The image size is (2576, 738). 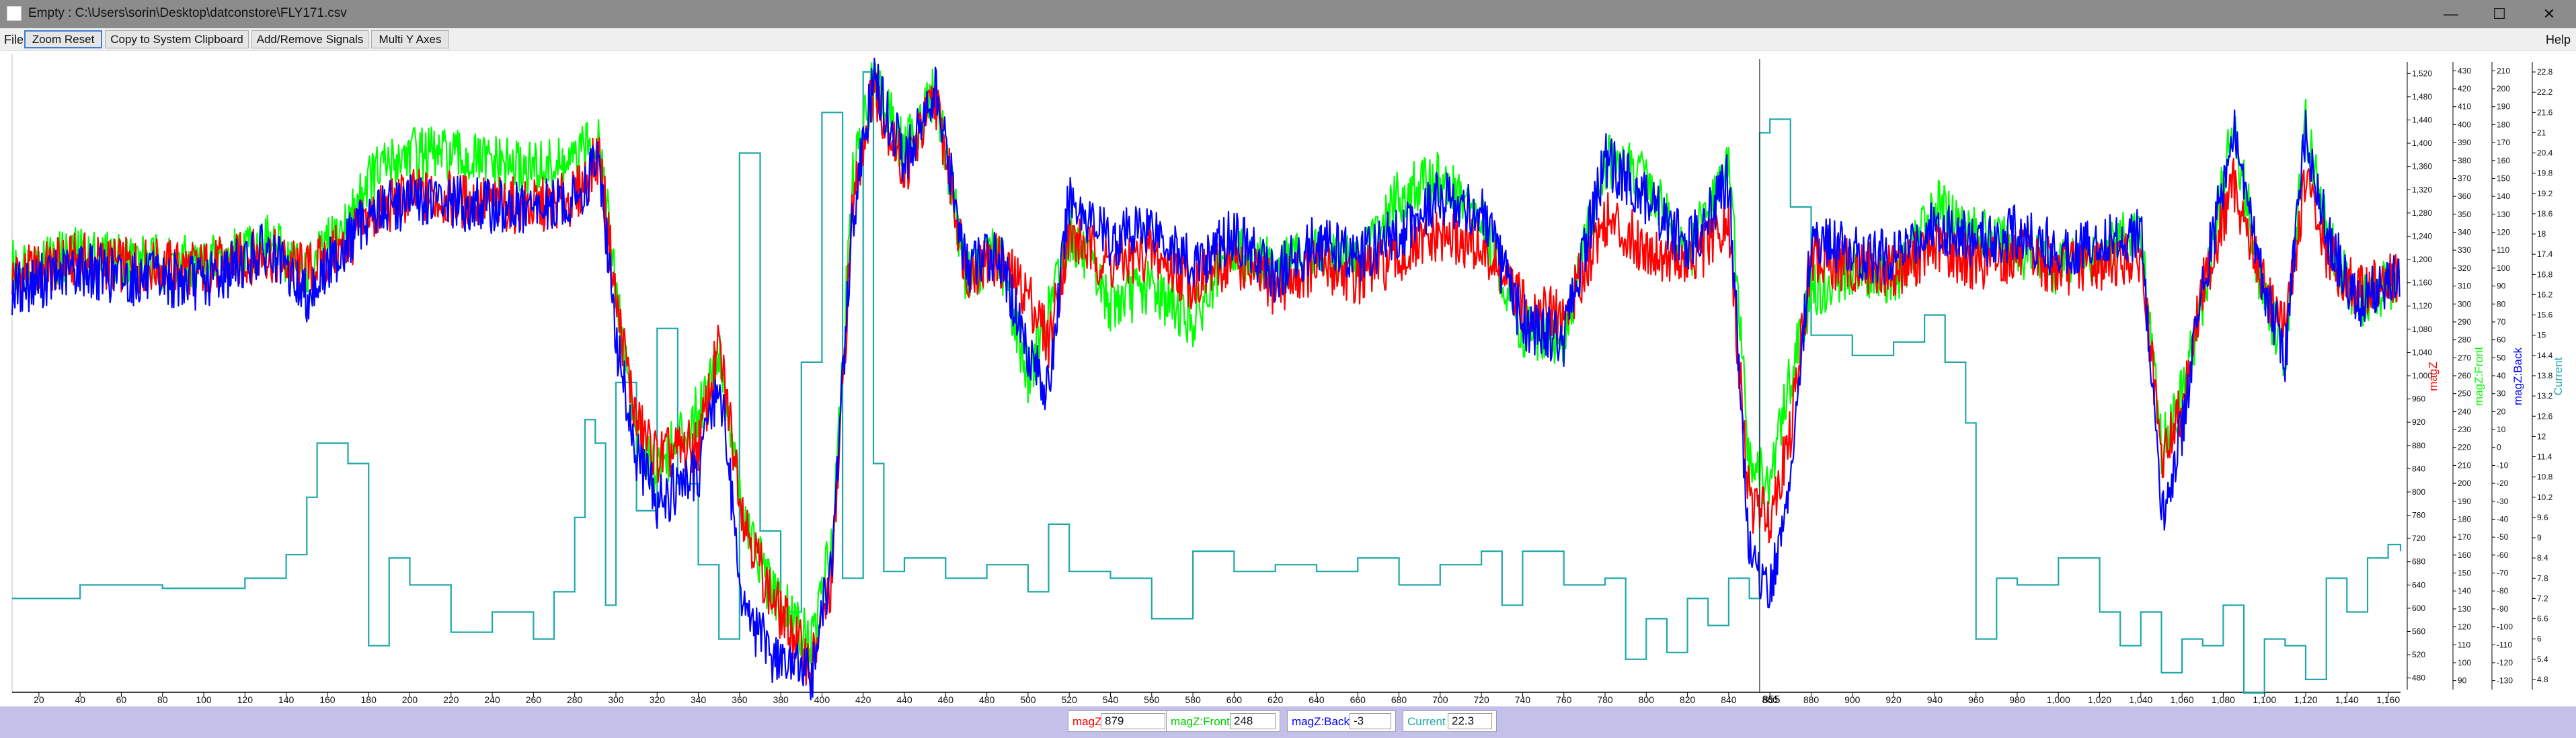 I want to click on signal-value: 22.3, so click(x=1470, y=721).